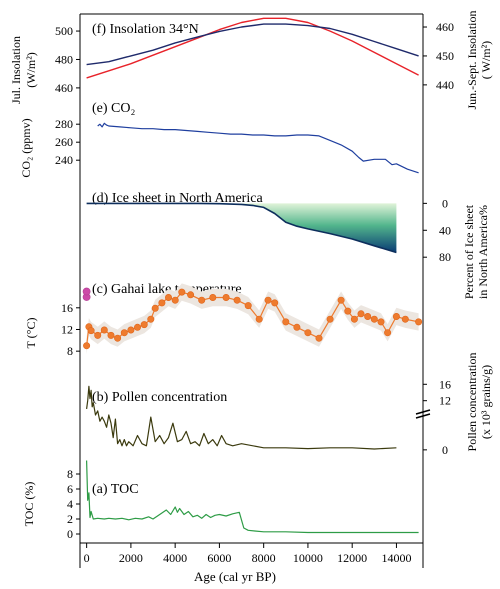 The width and height of the screenshot is (500, 589). Describe the element at coordinates (70, 519) in the screenshot. I see `panel-a-left-tick-label: 2` at that location.